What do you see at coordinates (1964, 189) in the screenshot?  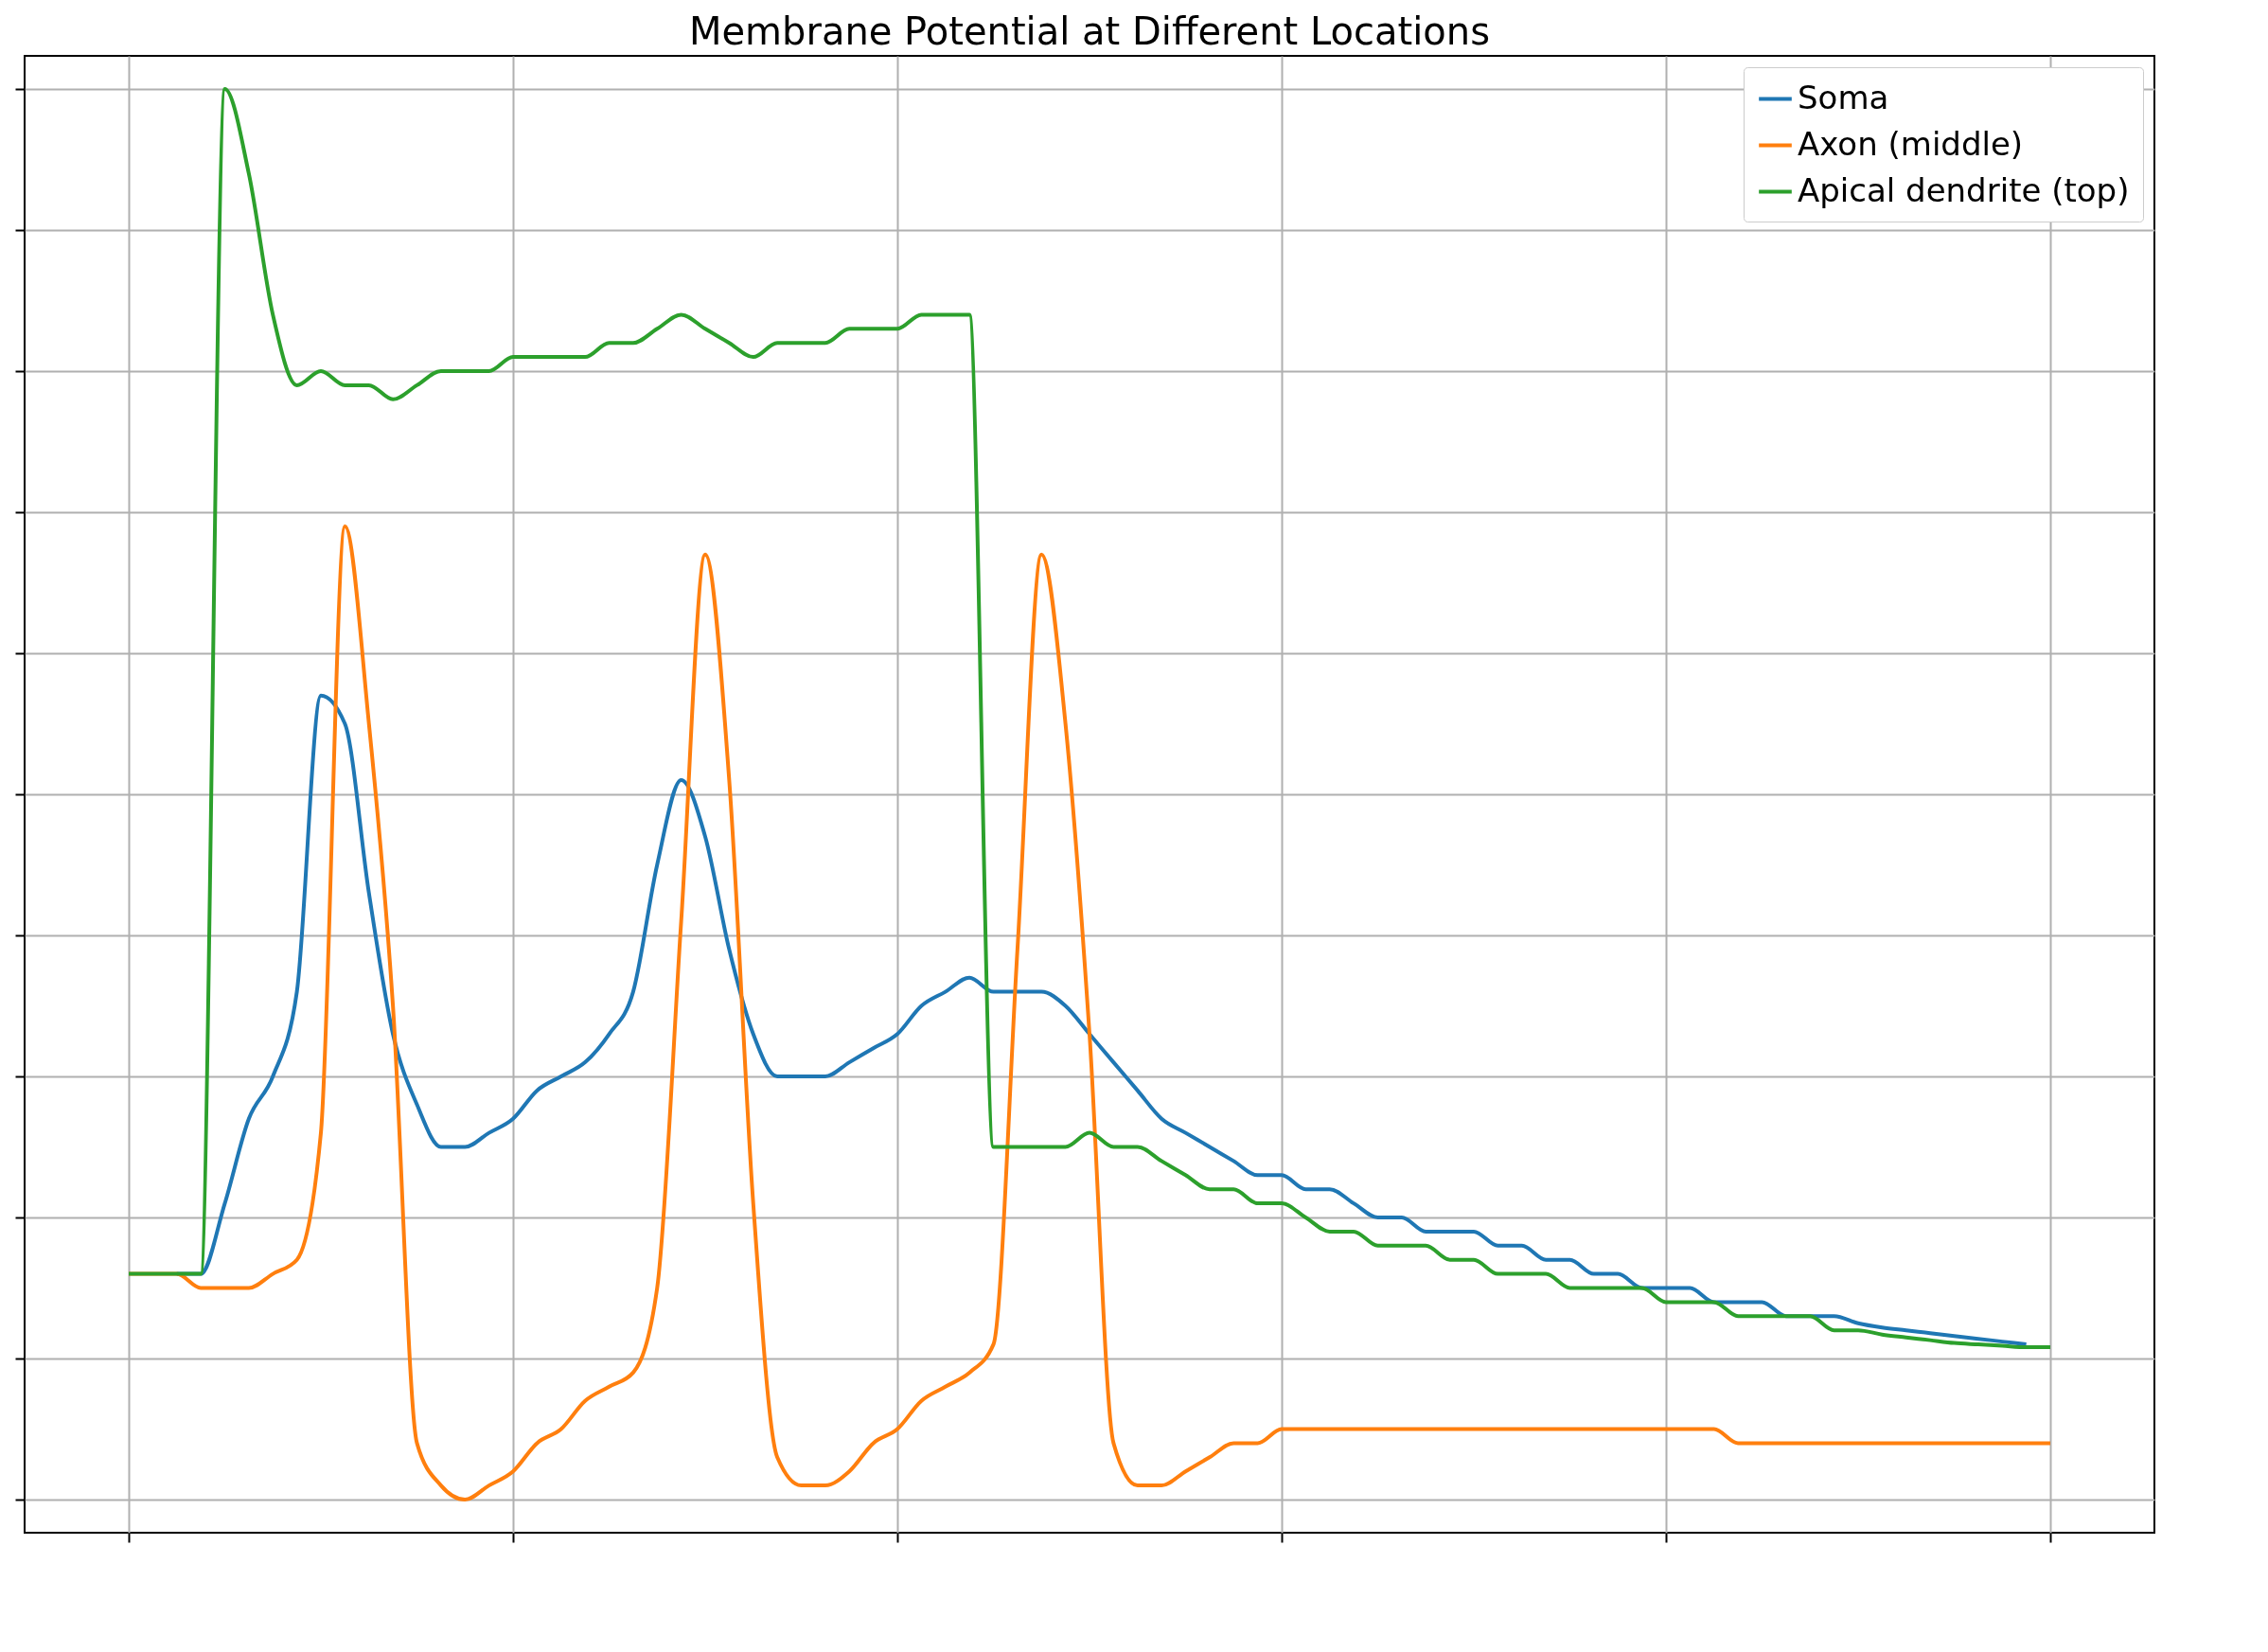 I see `legend-label: Apical dendrite (top)` at bounding box center [1964, 189].